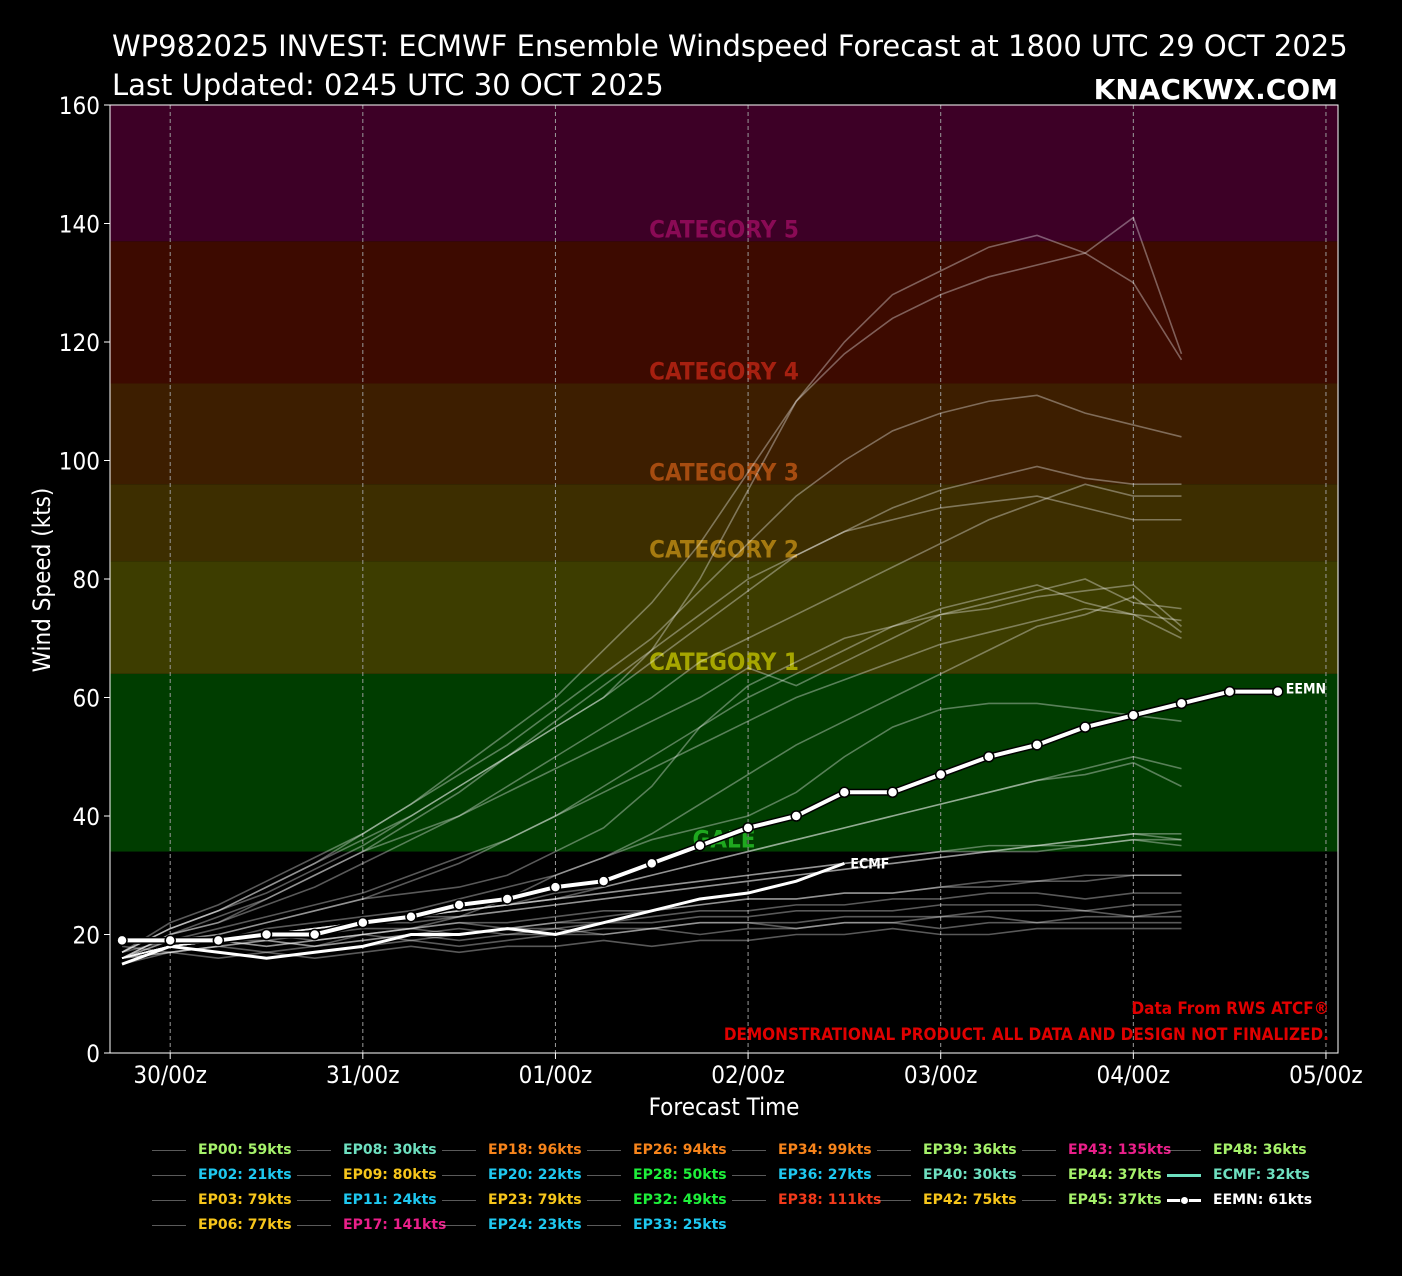 This screenshot has height=1276, width=1402. Describe the element at coordinates (1216, 89) in the screenshot. I see `brand-logo-text: KNACKWX.COM` at that location.